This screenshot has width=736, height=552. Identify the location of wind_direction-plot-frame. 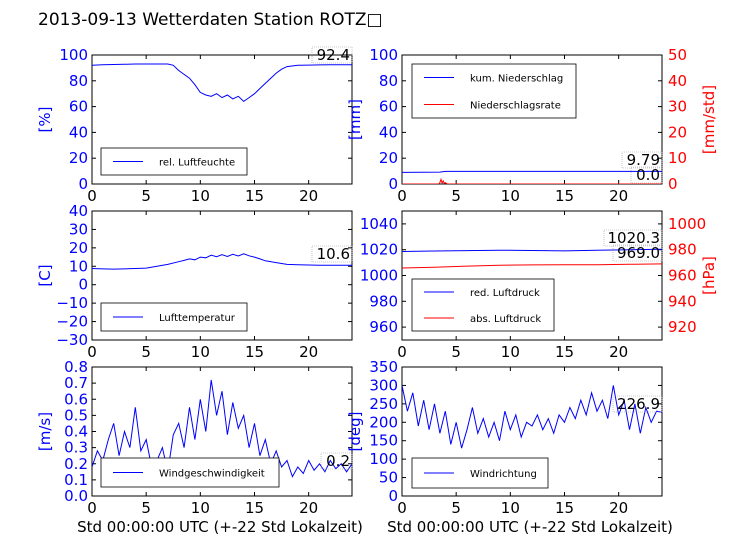
(532, 431).